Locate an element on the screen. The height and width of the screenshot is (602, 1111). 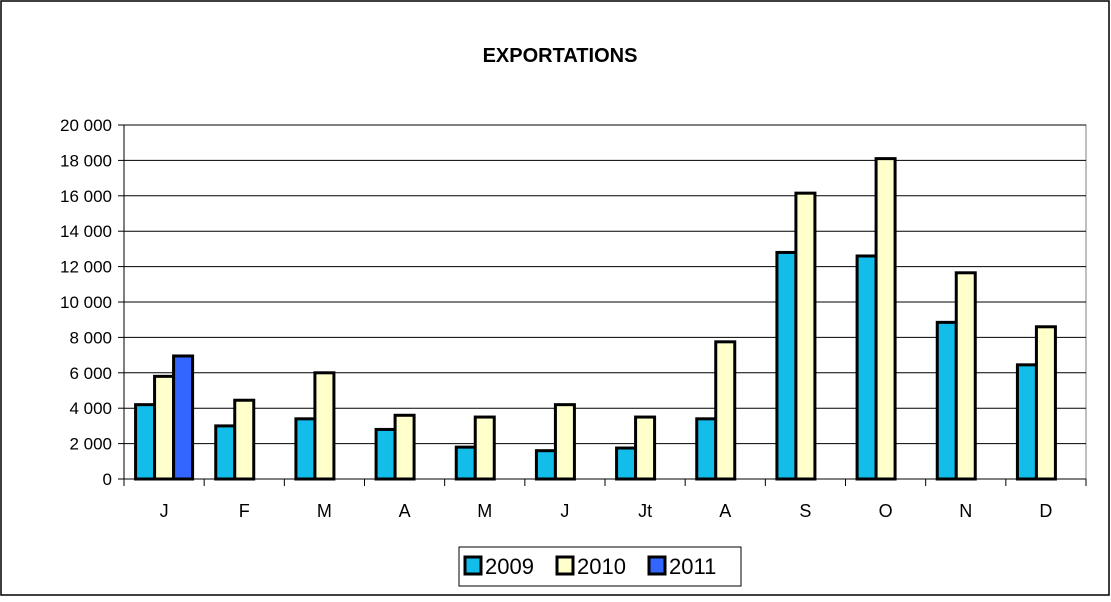
y-tick-label: 8 000 is located at coordinates (90, 337).